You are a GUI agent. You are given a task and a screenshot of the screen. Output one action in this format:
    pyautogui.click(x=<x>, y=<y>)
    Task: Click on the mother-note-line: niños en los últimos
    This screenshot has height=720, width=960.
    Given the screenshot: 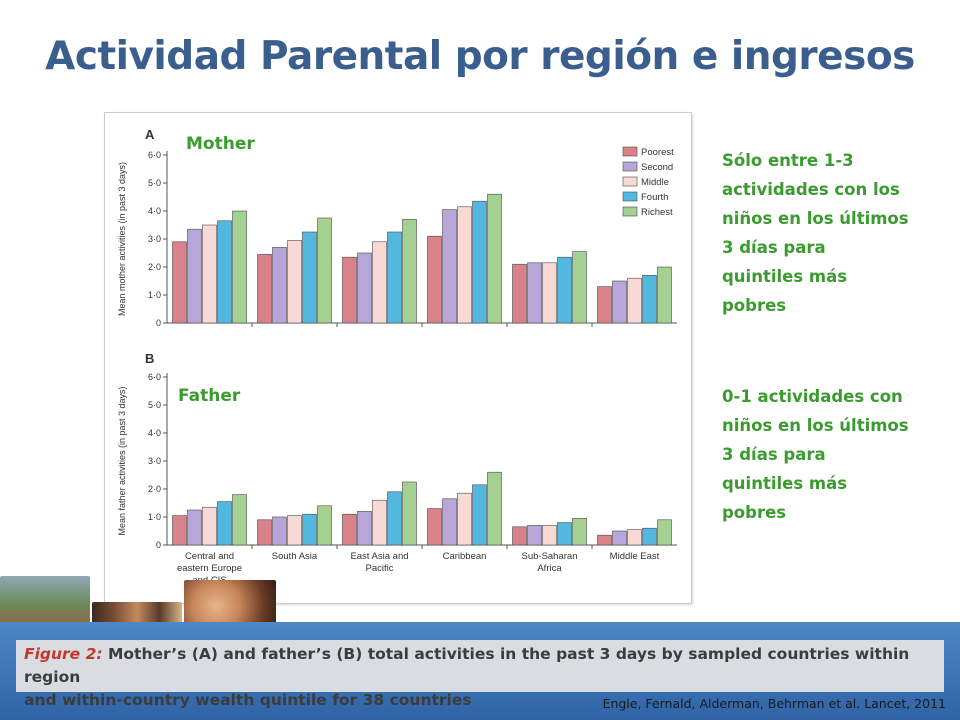 What is the action you would take?
    pyautogui.click(x=815, y=218)
    